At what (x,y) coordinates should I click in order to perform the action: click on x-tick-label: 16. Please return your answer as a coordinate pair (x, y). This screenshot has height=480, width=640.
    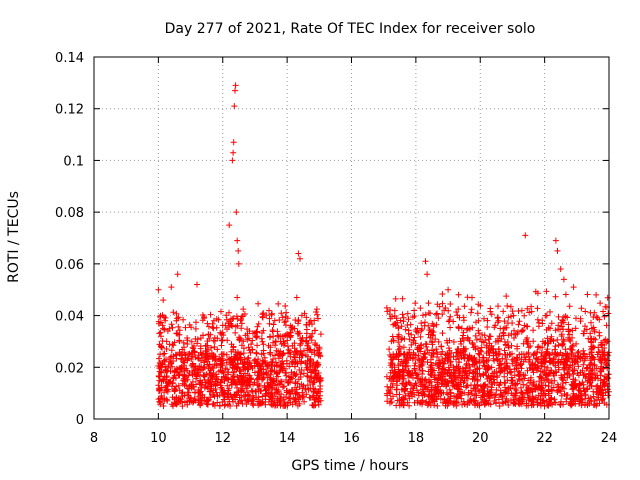
    Looking at the image, I should click on (351, 438).